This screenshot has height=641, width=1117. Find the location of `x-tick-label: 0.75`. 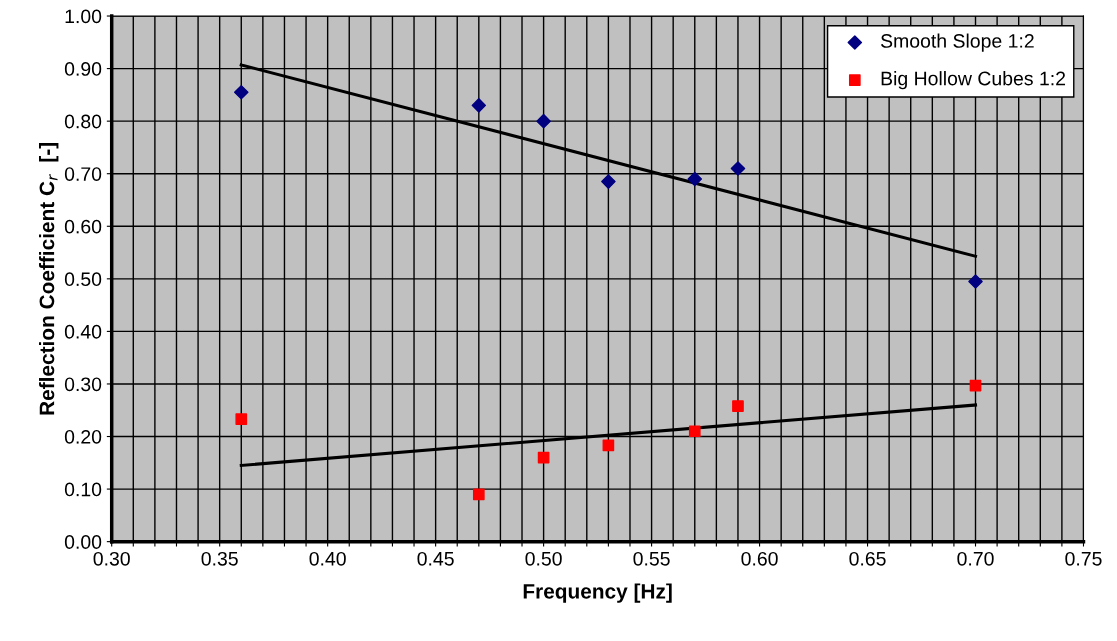

x-tick-label: 0.75 is located at coordinates (1083, 558).